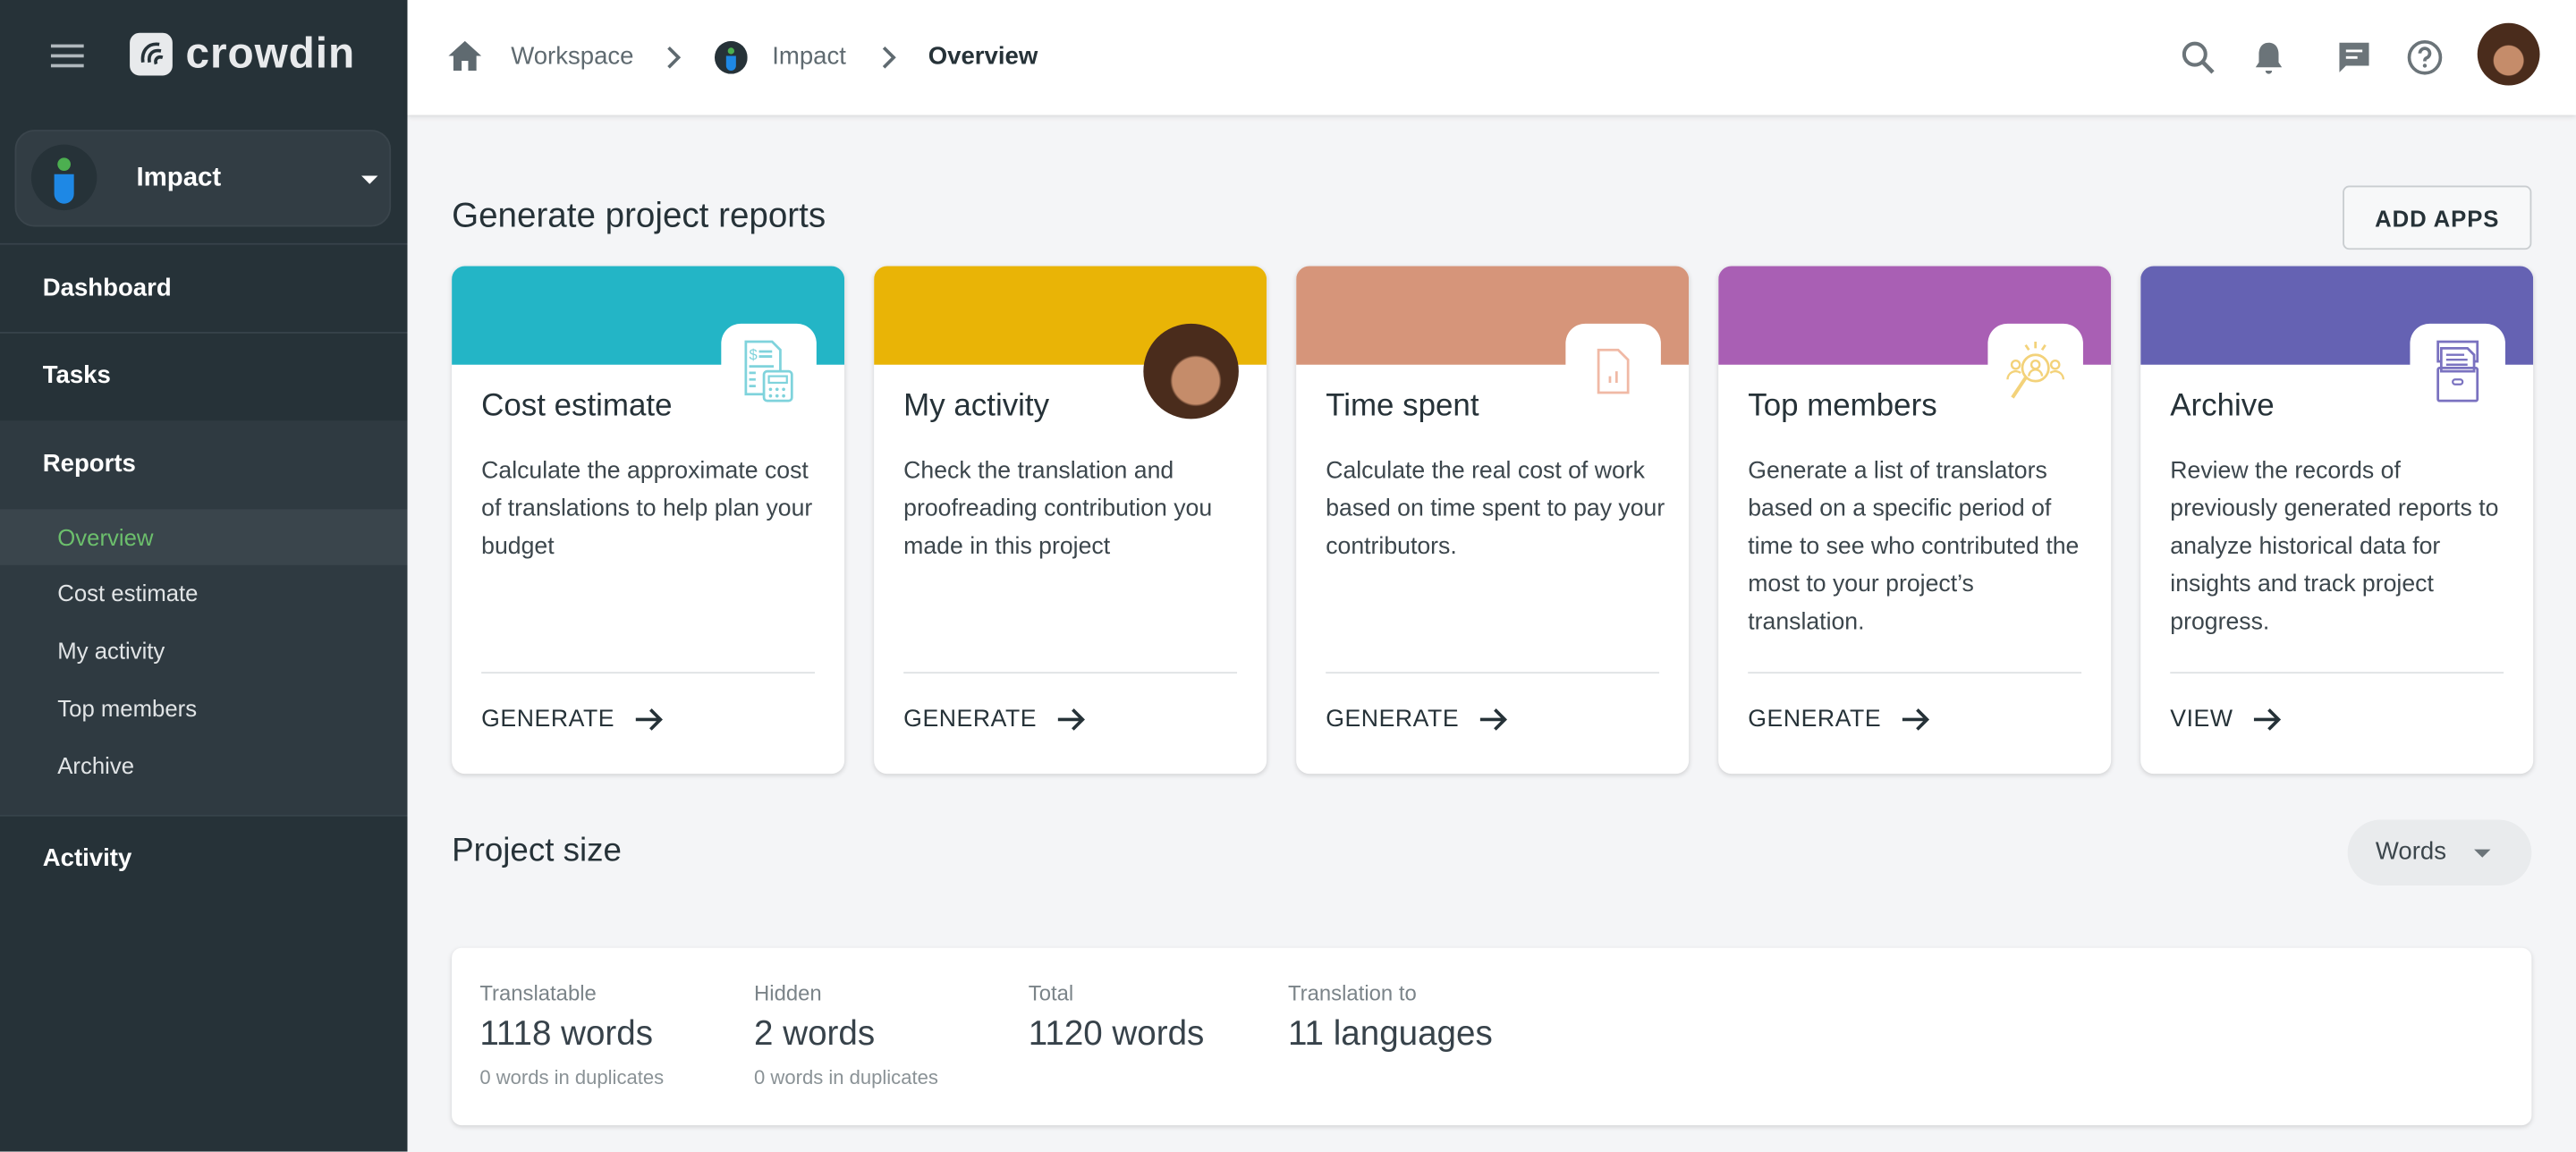  What do you see at coordinates (1116, 1034) in the screenshot?
I see `stat-value: 1120 words` at bounding box center [1116, 1034].